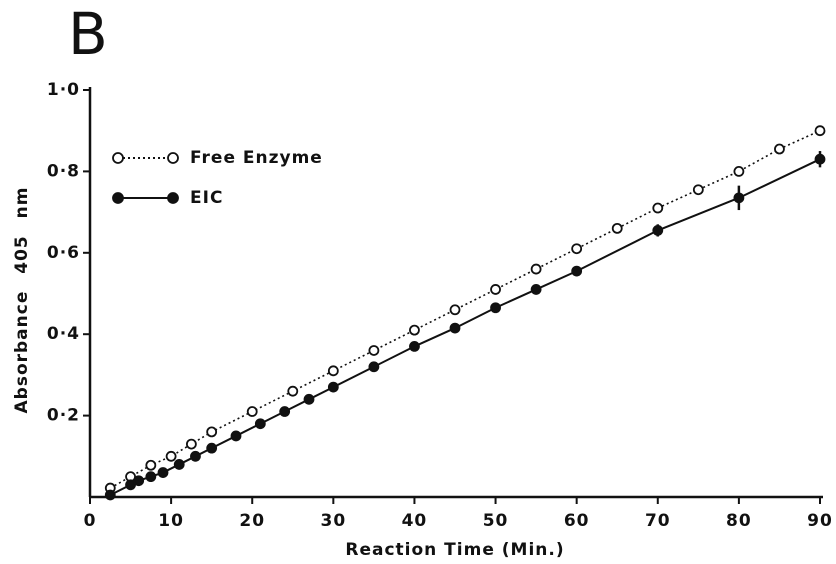 This screenshot has width=836, height=564. Describe the element at coordinates (658, 521) in the screenshot. I see `x-tick-label: 70` at that location.